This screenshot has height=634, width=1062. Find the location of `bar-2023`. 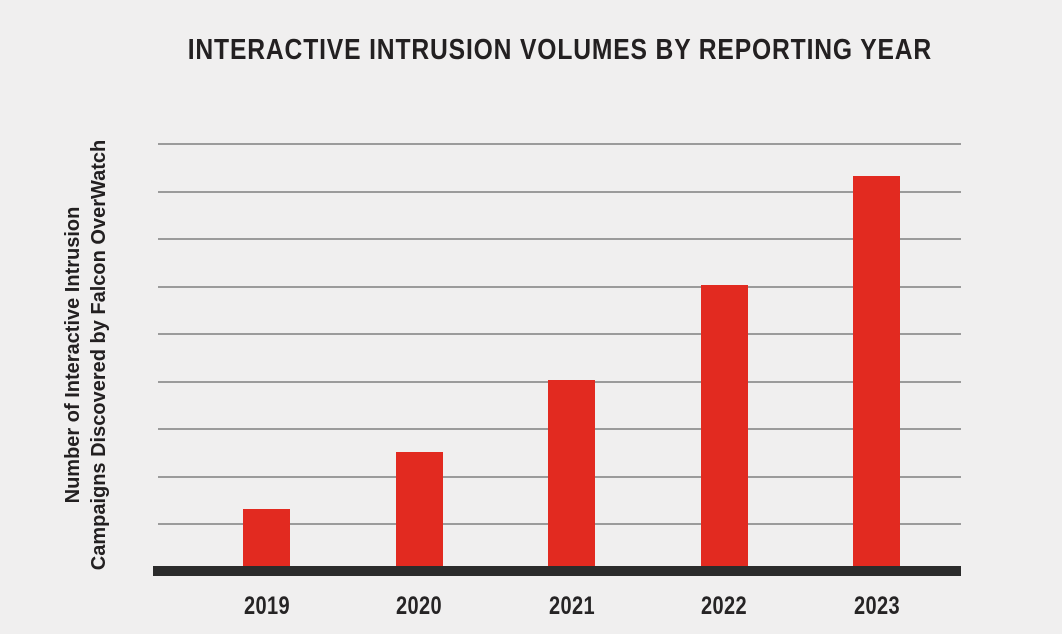

bar-2023 is located at coordinates (876, 371).